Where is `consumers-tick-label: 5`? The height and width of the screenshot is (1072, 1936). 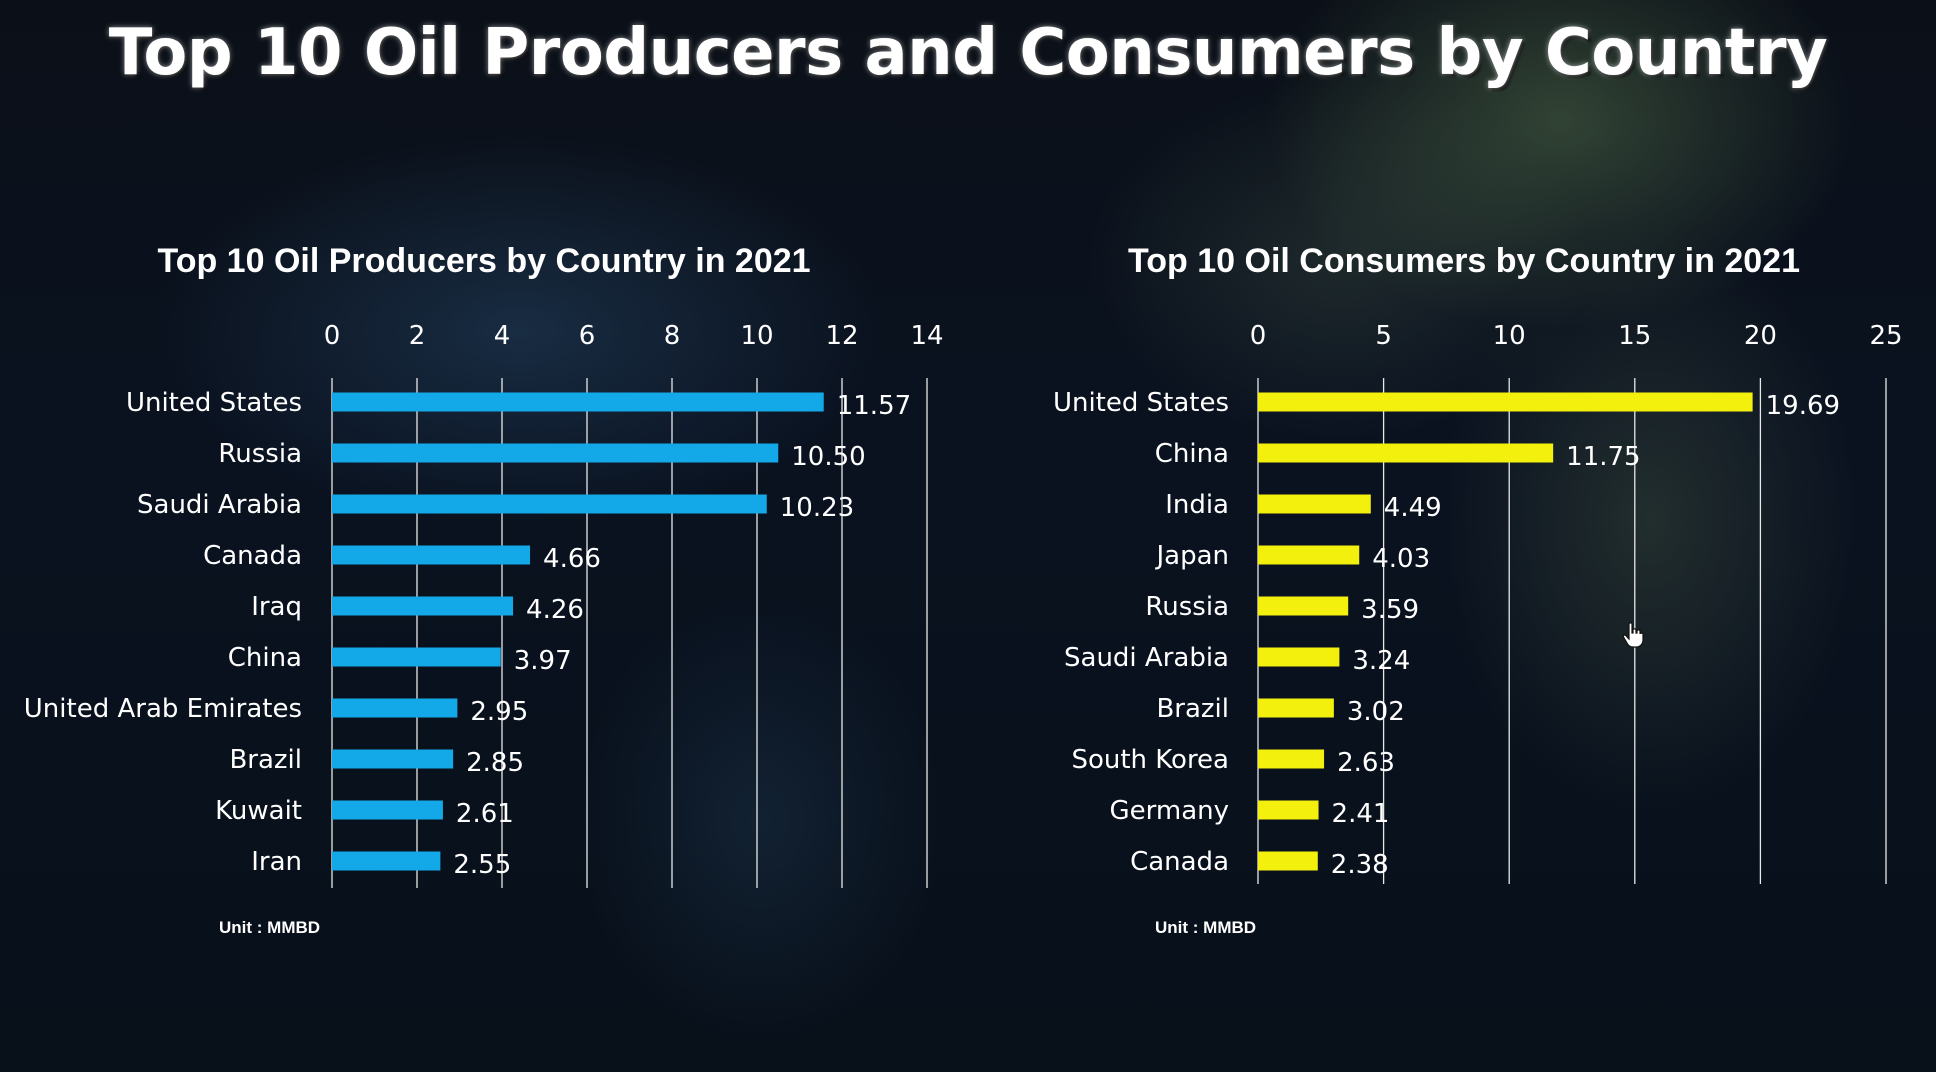
consumers-tick-label: 5 is located at coordinates (1383, 336).